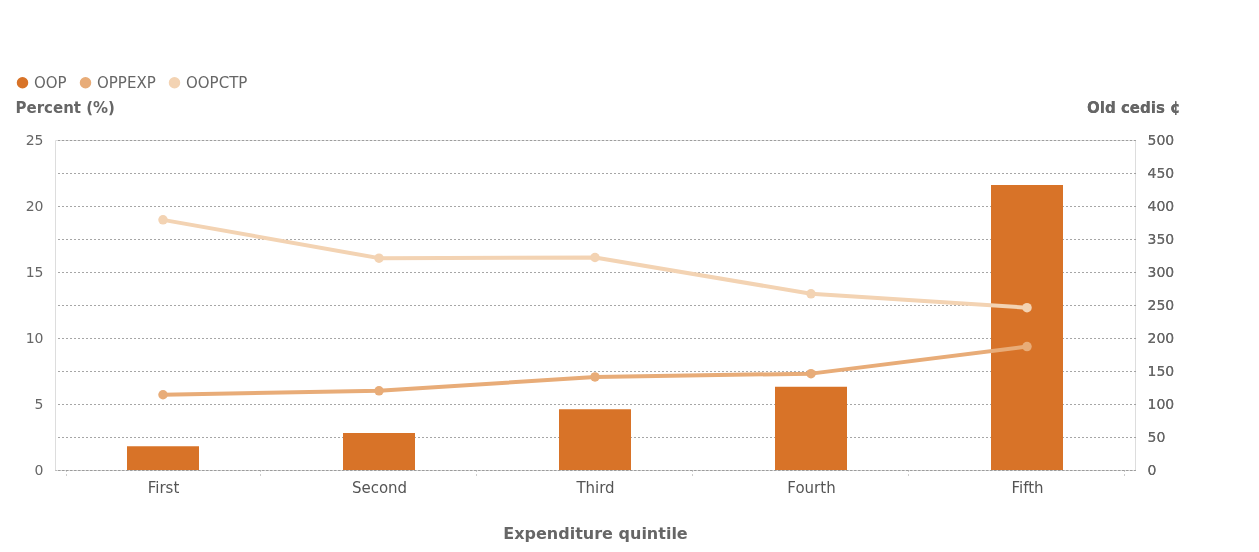 The height and width of the screenshot is (552, 1259). Describe the element at coordinates (126, 82) in the screenshot. I see `legend-label: OPPEXP` at that location.